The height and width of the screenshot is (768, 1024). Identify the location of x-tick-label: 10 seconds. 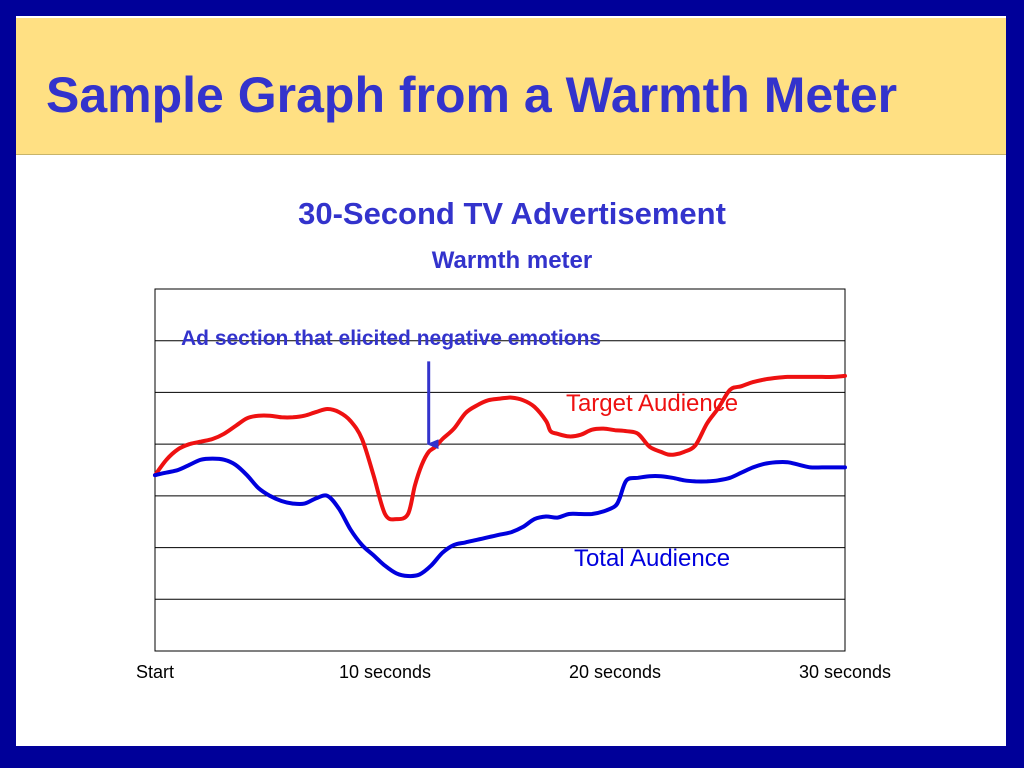
(385, 672).